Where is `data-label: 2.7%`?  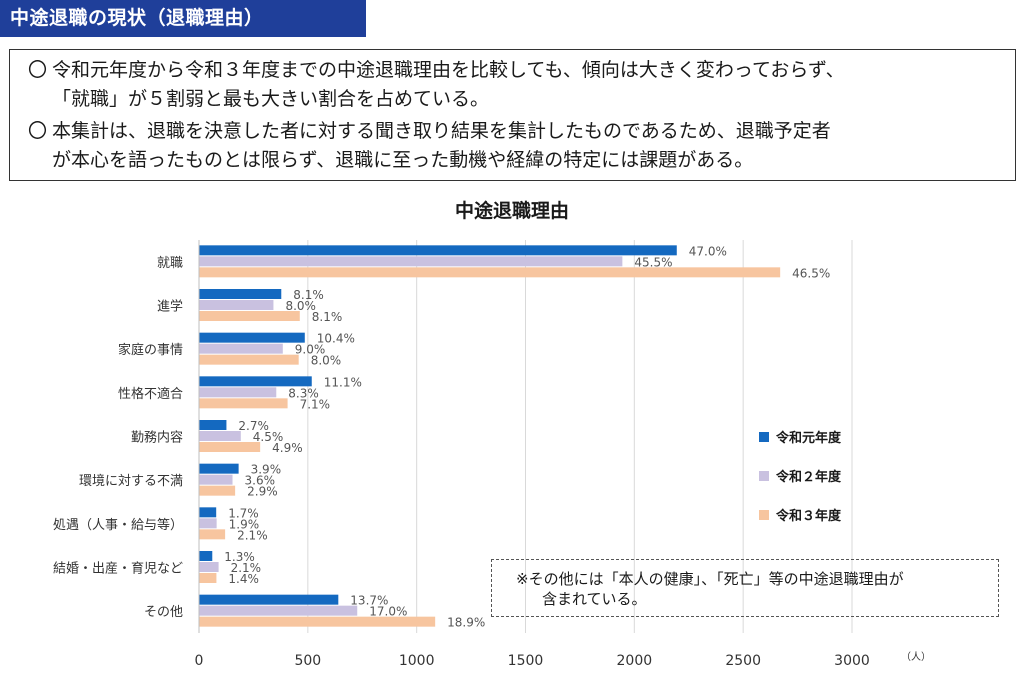 data-label: 2.7% is located at coordinates (253, 426).